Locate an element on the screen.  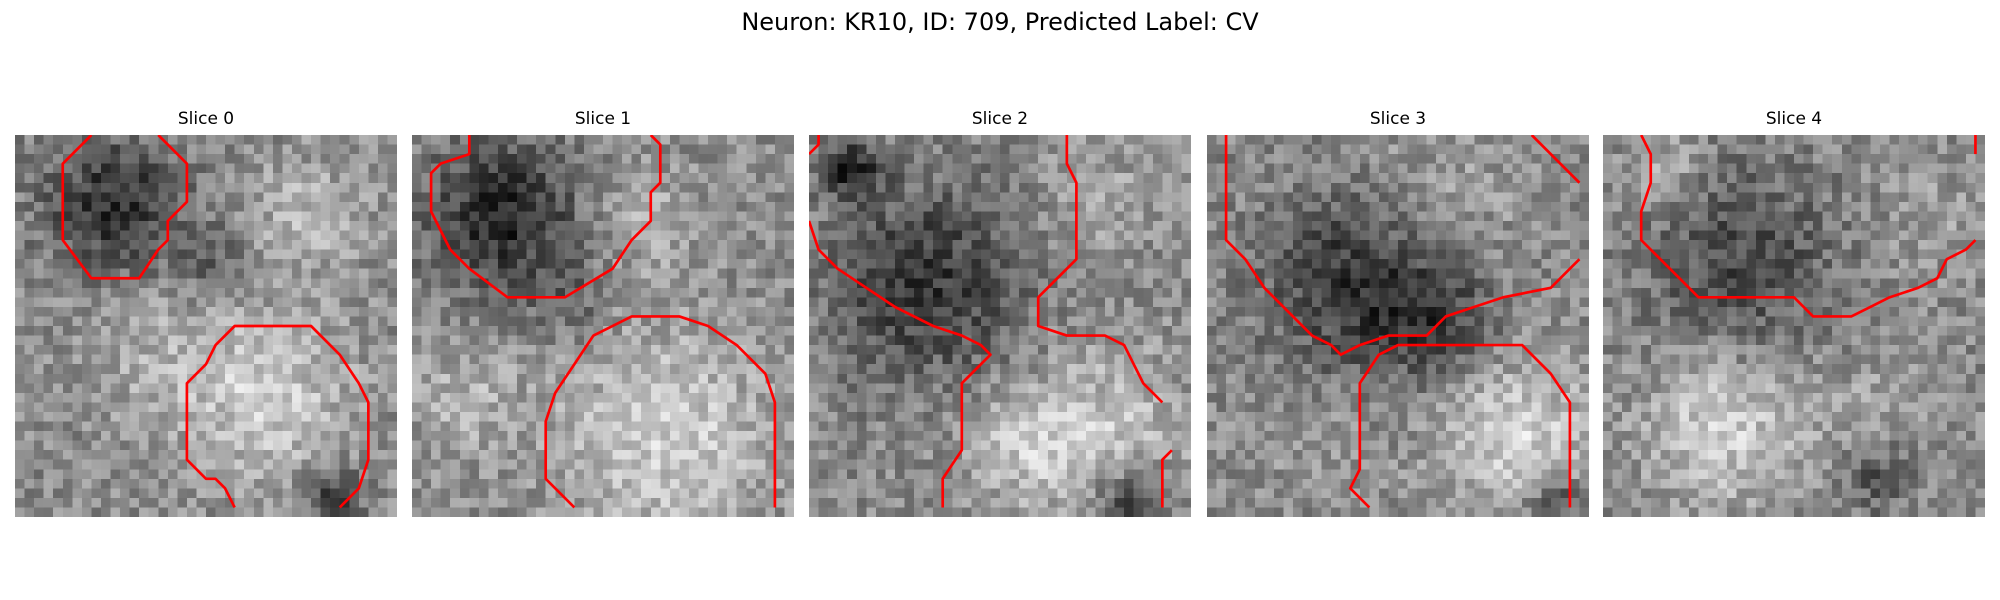
slice-3-image is located at coordinates (1398, 326).